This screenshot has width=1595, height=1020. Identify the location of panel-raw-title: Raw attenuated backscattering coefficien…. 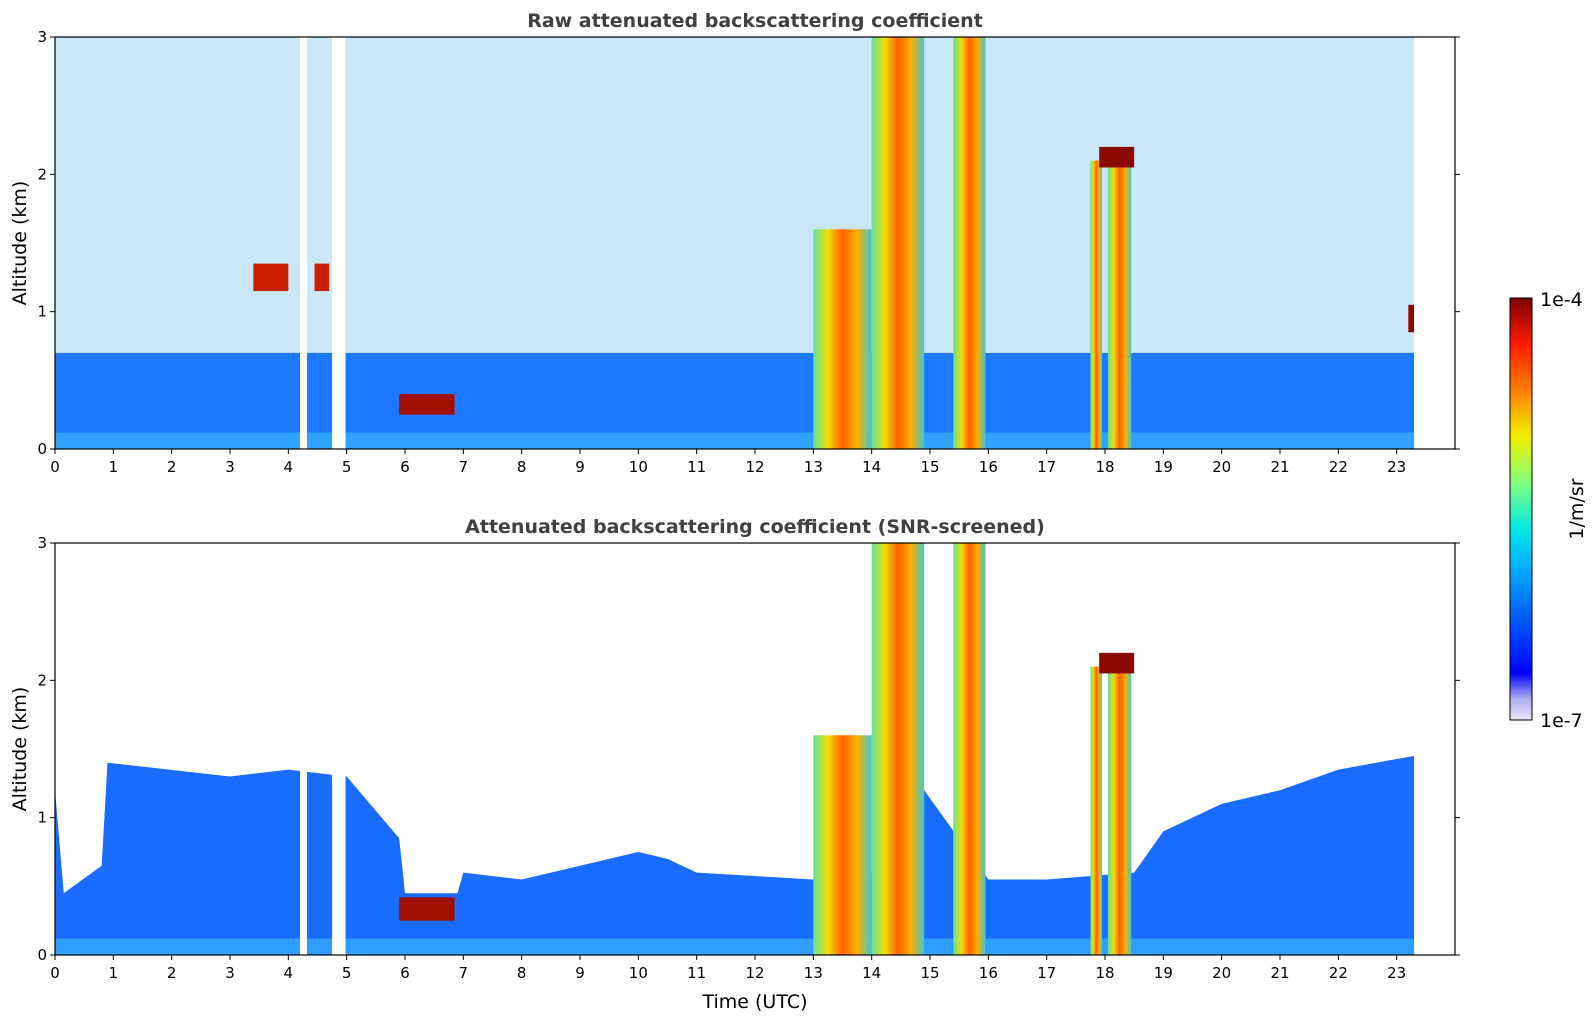
(755, 21).